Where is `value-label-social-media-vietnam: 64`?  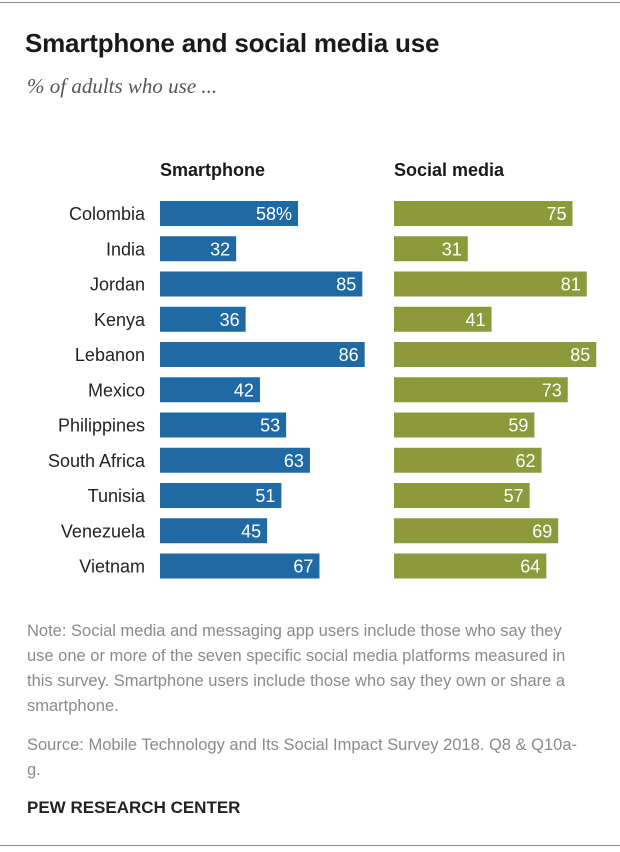
value-label-social-media-vietnam: 64 is located at coordinates (530, 567).